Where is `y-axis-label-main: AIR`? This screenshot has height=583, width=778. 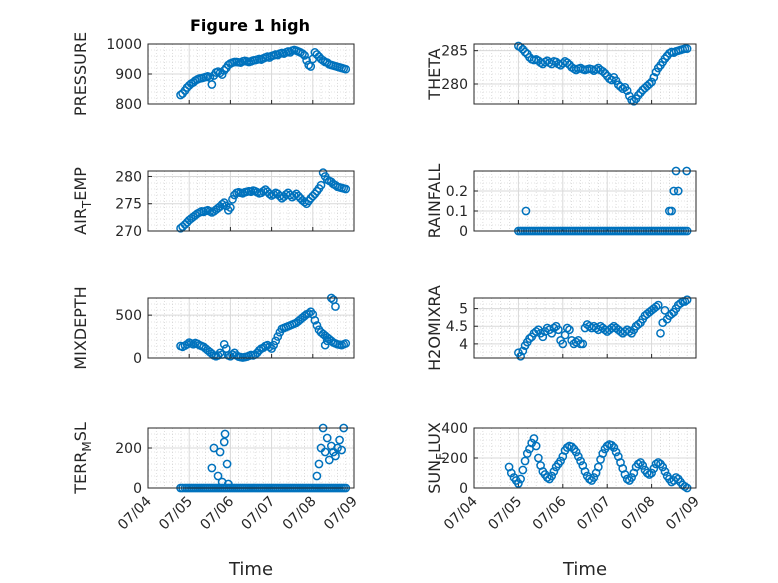
y-axis-label-main: AIR is located at coordinates (80, 221).